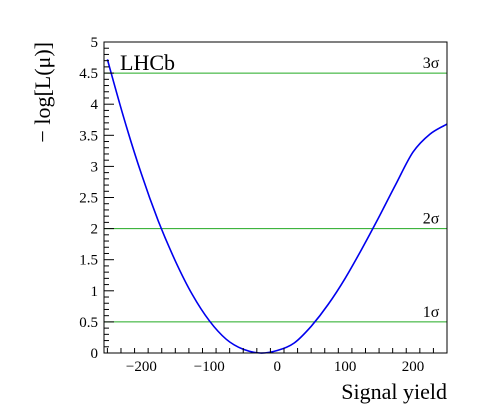 This screenshot has height=416, width=498. Describe the element at coordinates (95, 292) in the screenshot. I see `y-tick-label: 1` at that location.